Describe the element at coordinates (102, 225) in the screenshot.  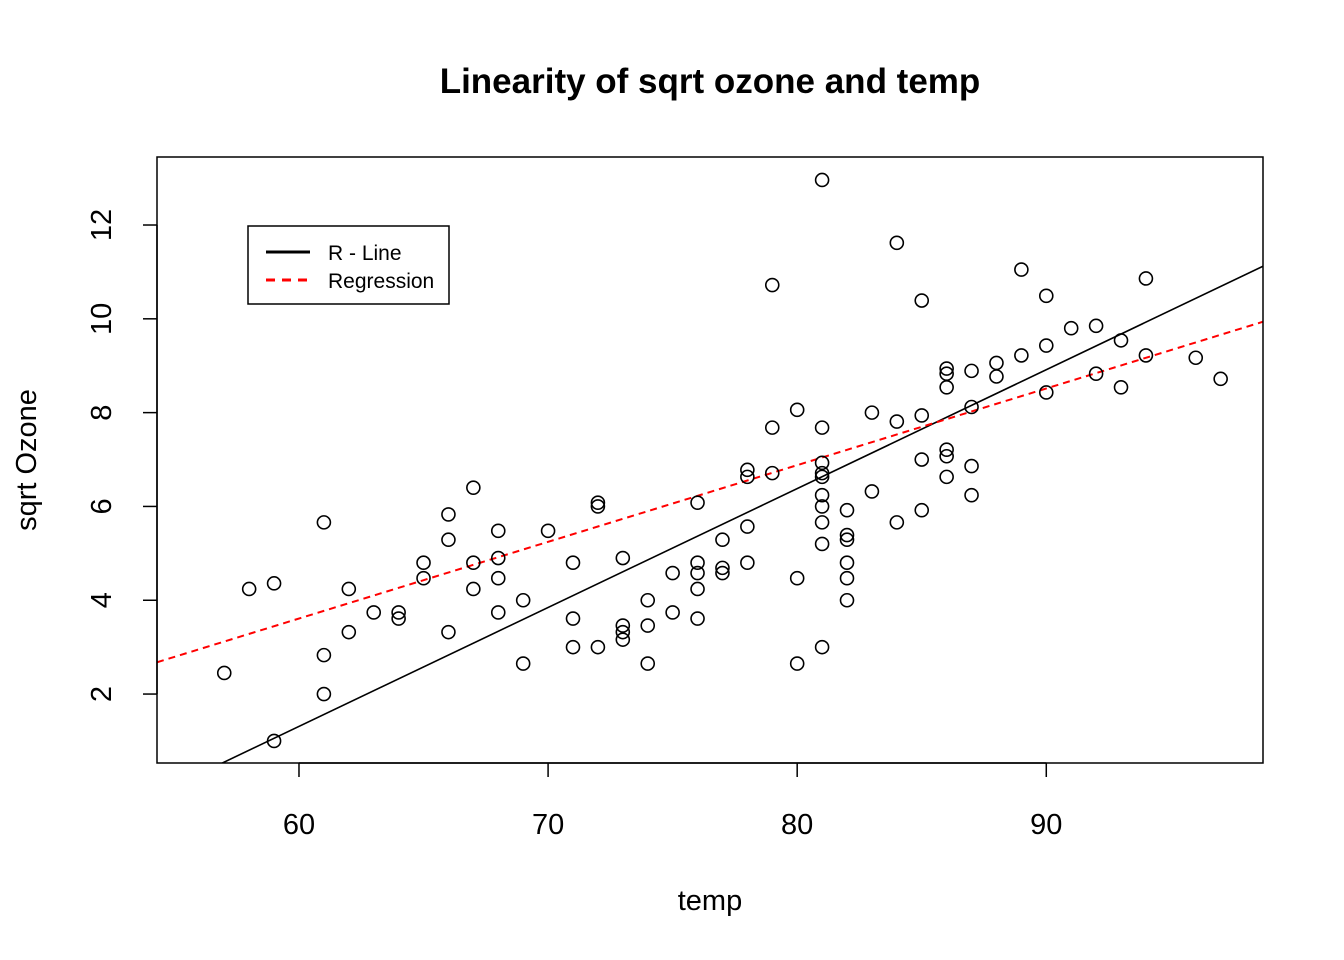
I see `y-tick-label: 12` at that location.